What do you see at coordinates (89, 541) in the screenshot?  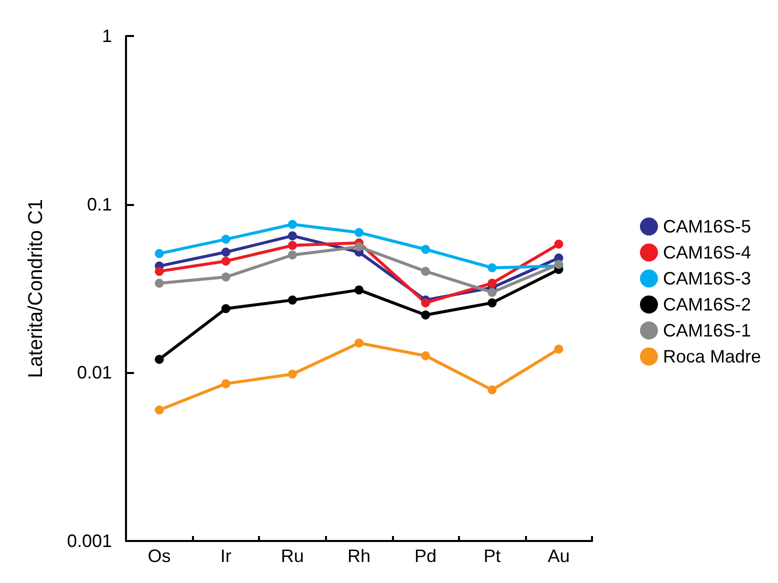 I see `y-tick-label: 0.001` at bounding box center [89, 541].